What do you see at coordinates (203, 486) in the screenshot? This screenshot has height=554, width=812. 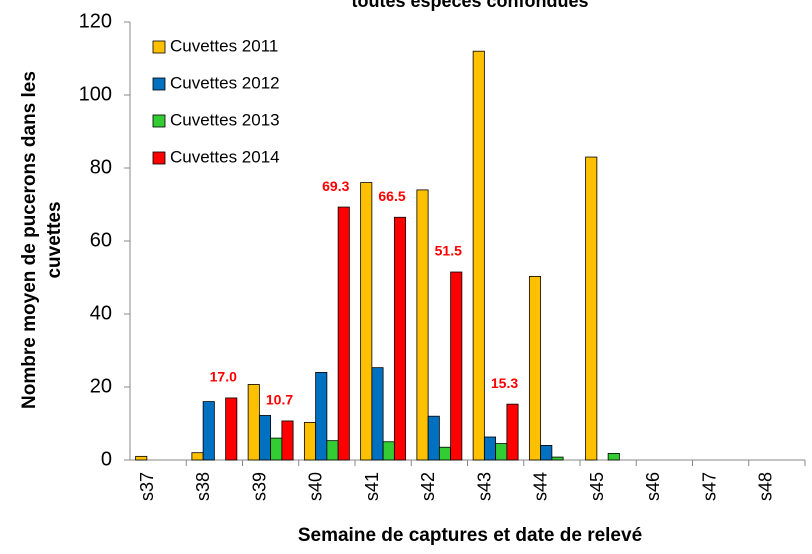 I see `x-tick-label: s38` at bounding box center [203, 486].